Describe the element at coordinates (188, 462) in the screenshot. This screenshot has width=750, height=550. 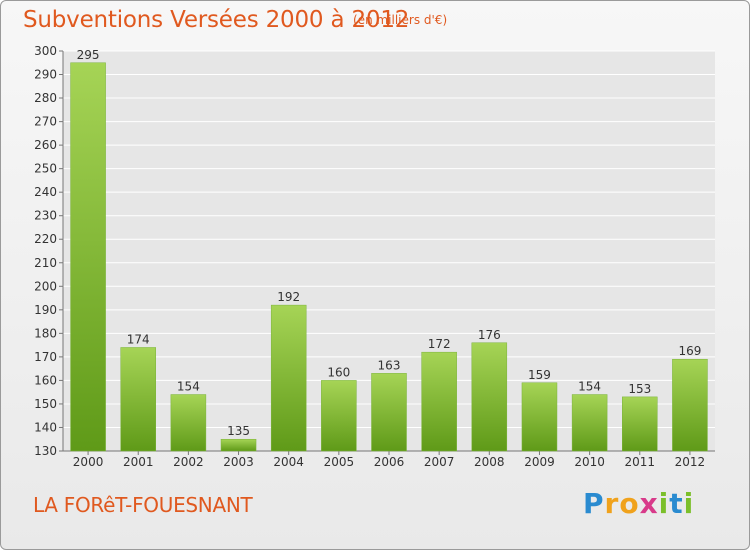
I see `x-tick-label: 2002` at that location.